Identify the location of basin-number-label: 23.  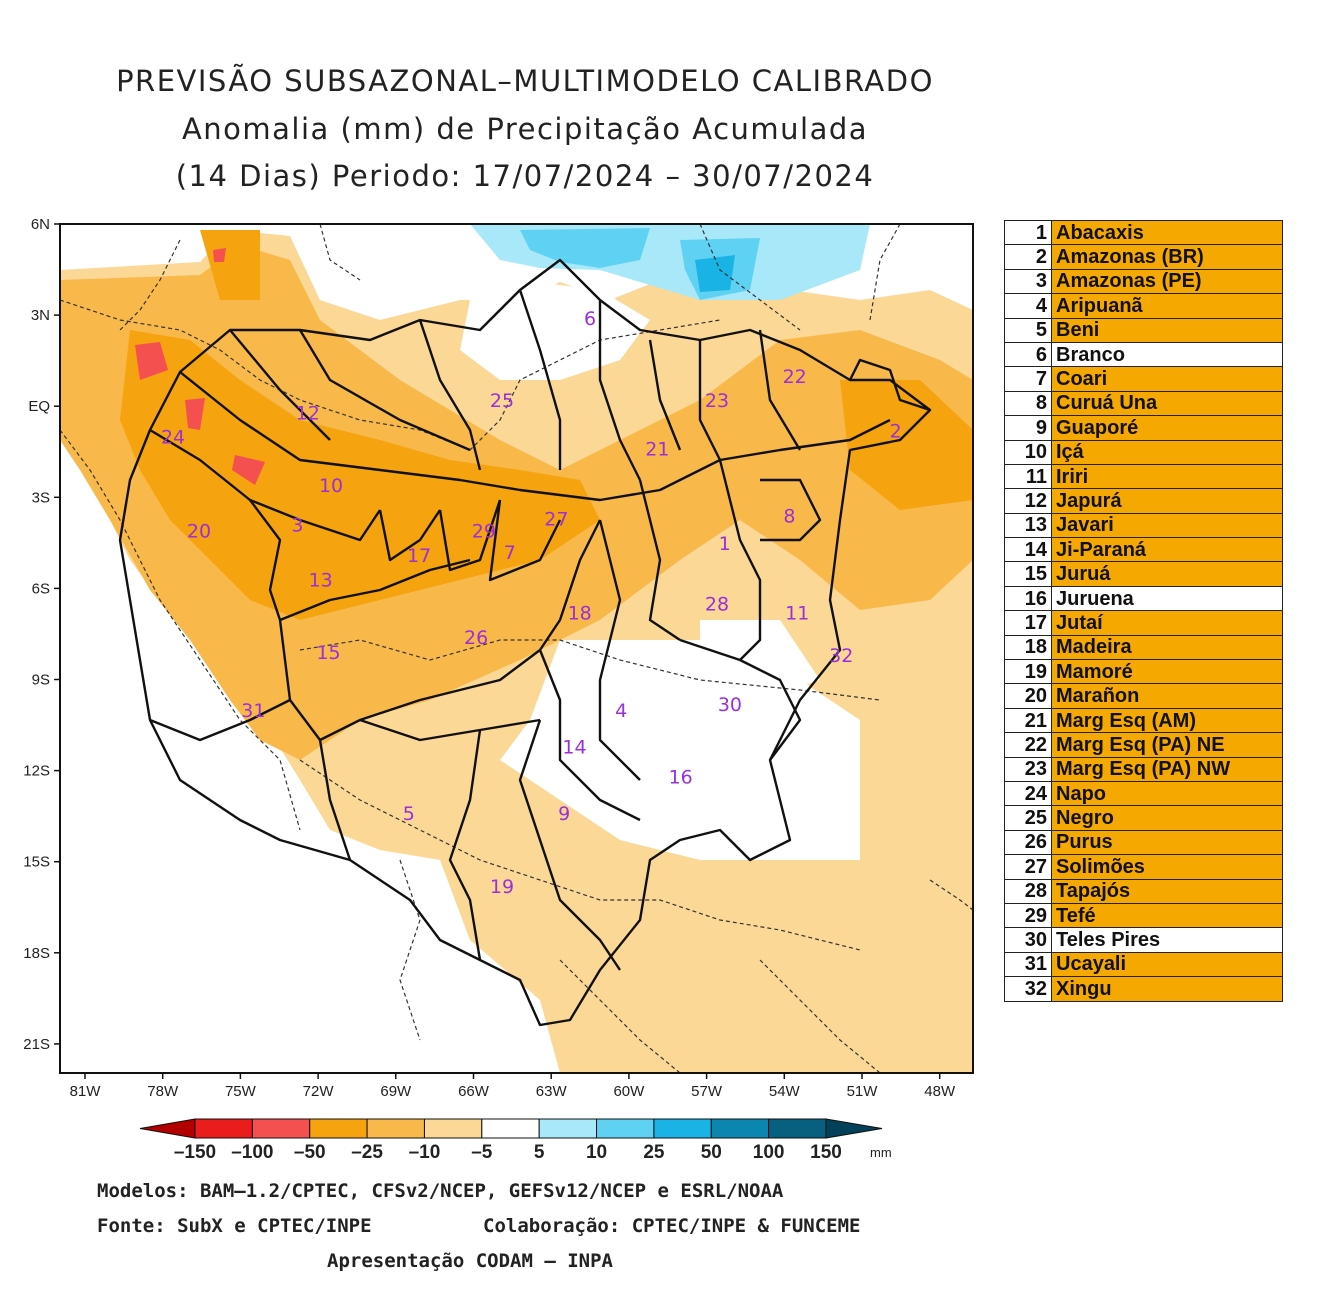
(717, 401).